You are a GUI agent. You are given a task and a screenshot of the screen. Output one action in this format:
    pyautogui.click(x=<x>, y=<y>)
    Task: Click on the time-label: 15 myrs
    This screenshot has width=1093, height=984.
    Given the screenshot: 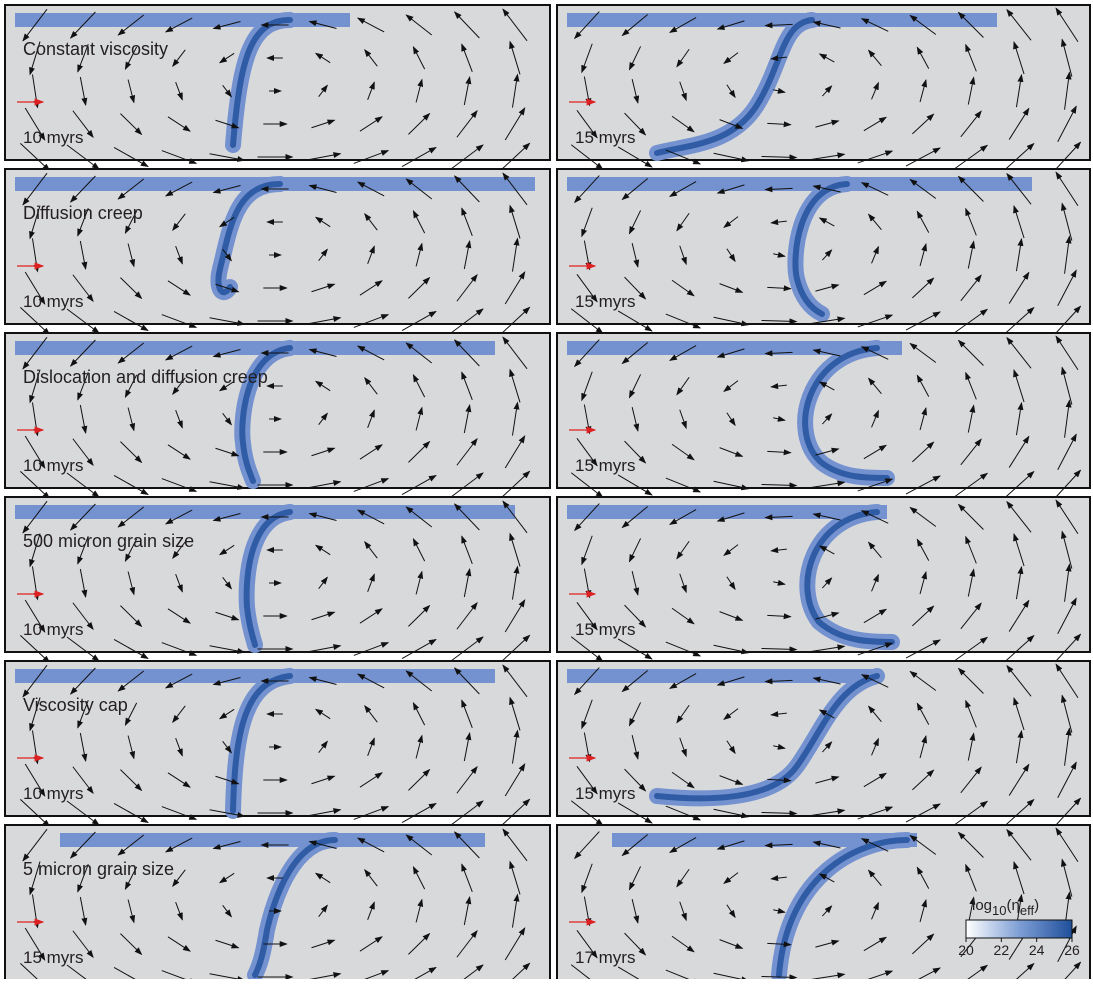 What is the action you would take?
    pyautogui.click(x=605, y=793)
    